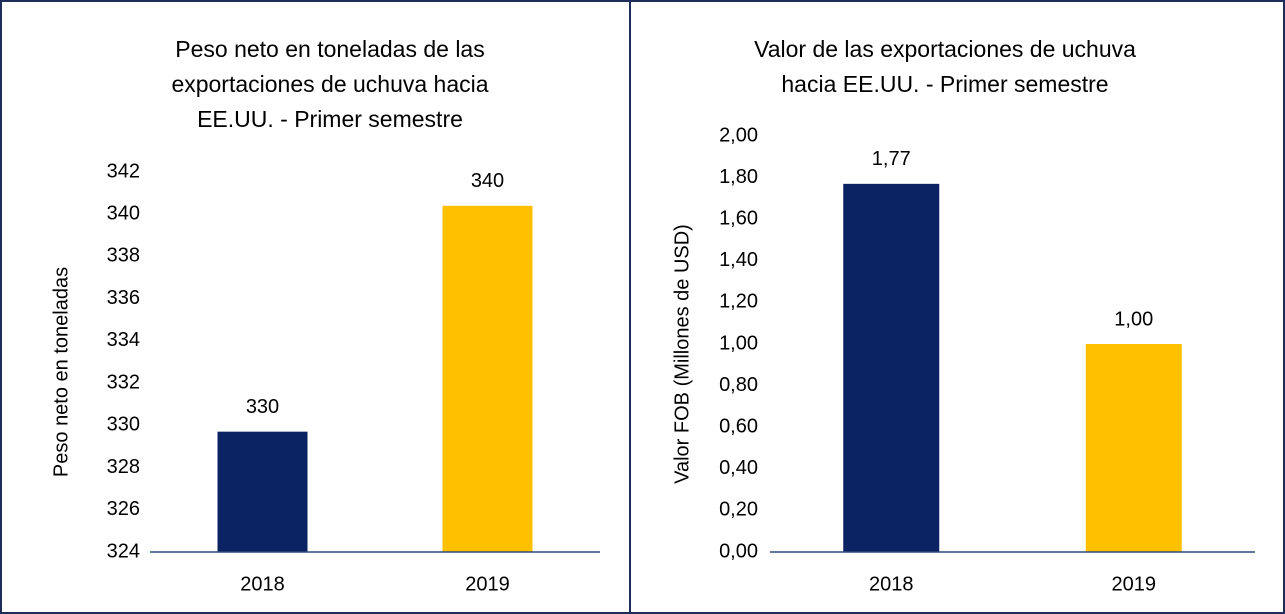  Describe the element at coordinates (738, 343) in the screenshot. I see `y-tick-label: 1,00` at that location.